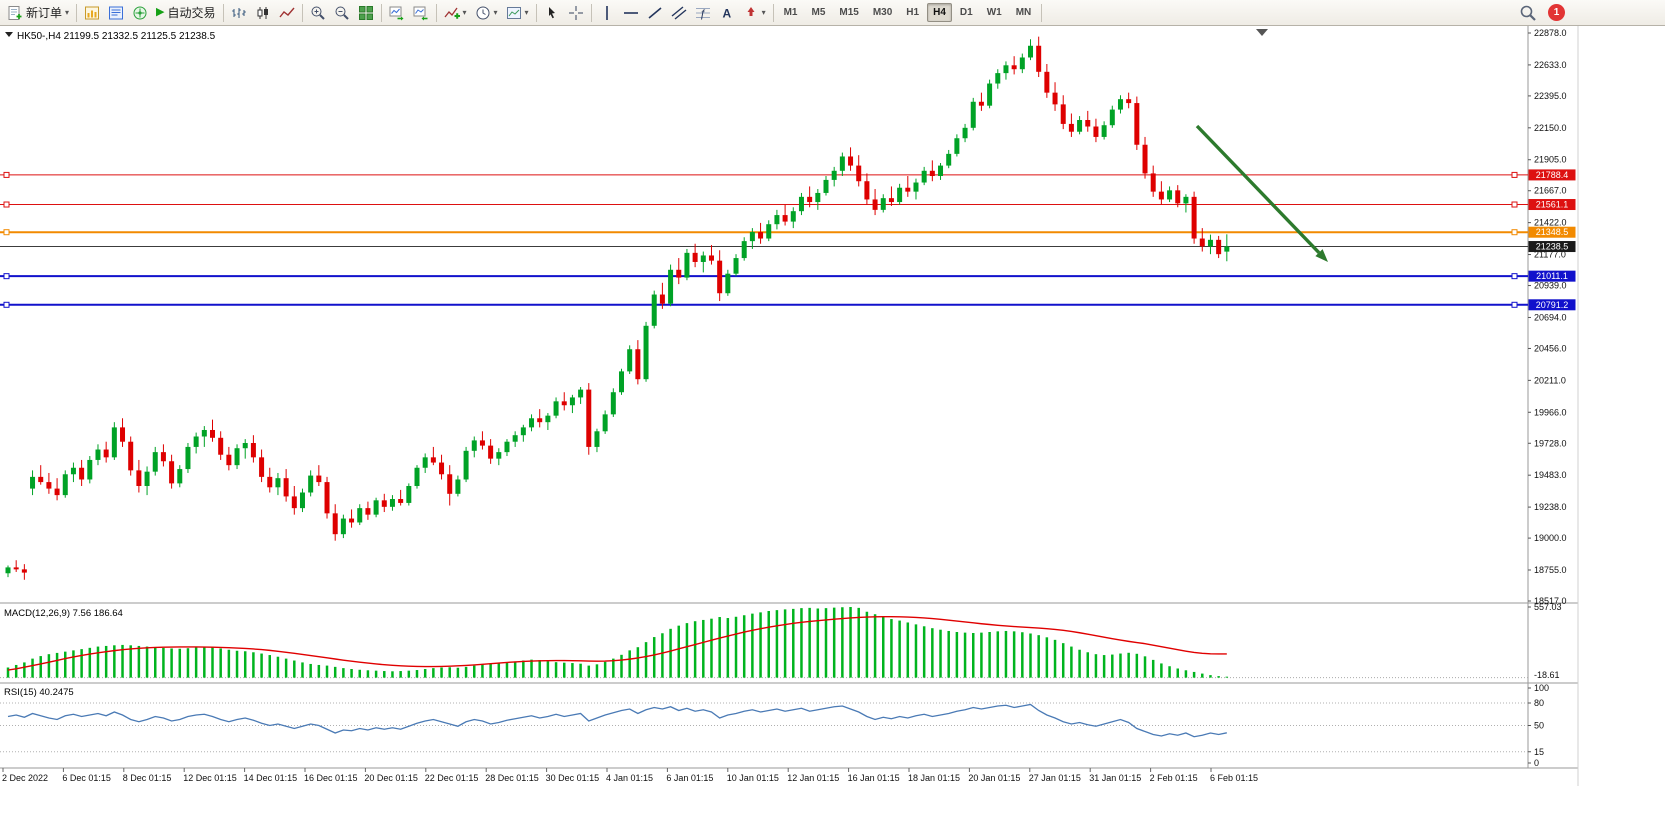 Image resolution: width=1665 pixels, height=837 pixels. I want to click on svg-text: 21561.1, so click(1552, 205).